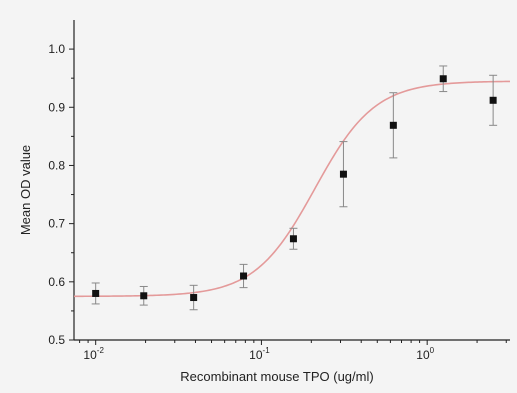  Describe the element at coordinates (276, 376) in the screenshot. I see `x-axis-title: Recombinant mouse TPO (ug/ml)` at that location.